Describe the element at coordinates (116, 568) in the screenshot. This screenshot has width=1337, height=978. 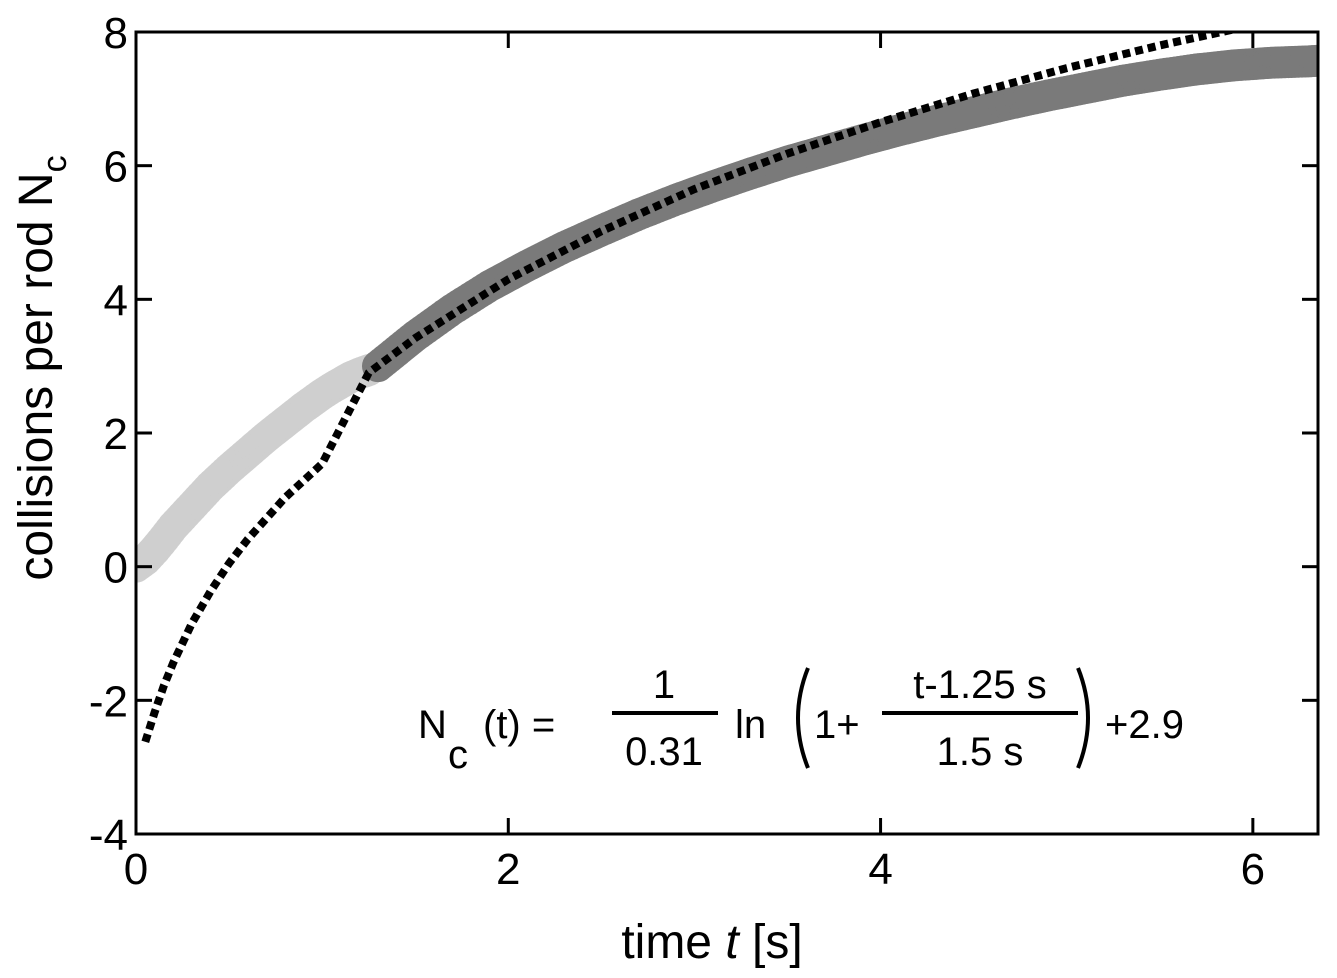
I see `y-tick-label: 0` at that location.